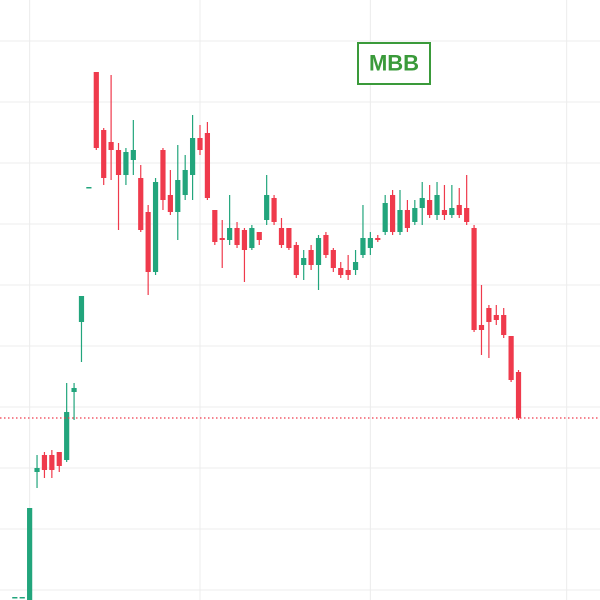 The height and width of the screenshot is (600, 600). I want to click on overlay: MBB, so click(394, 63).